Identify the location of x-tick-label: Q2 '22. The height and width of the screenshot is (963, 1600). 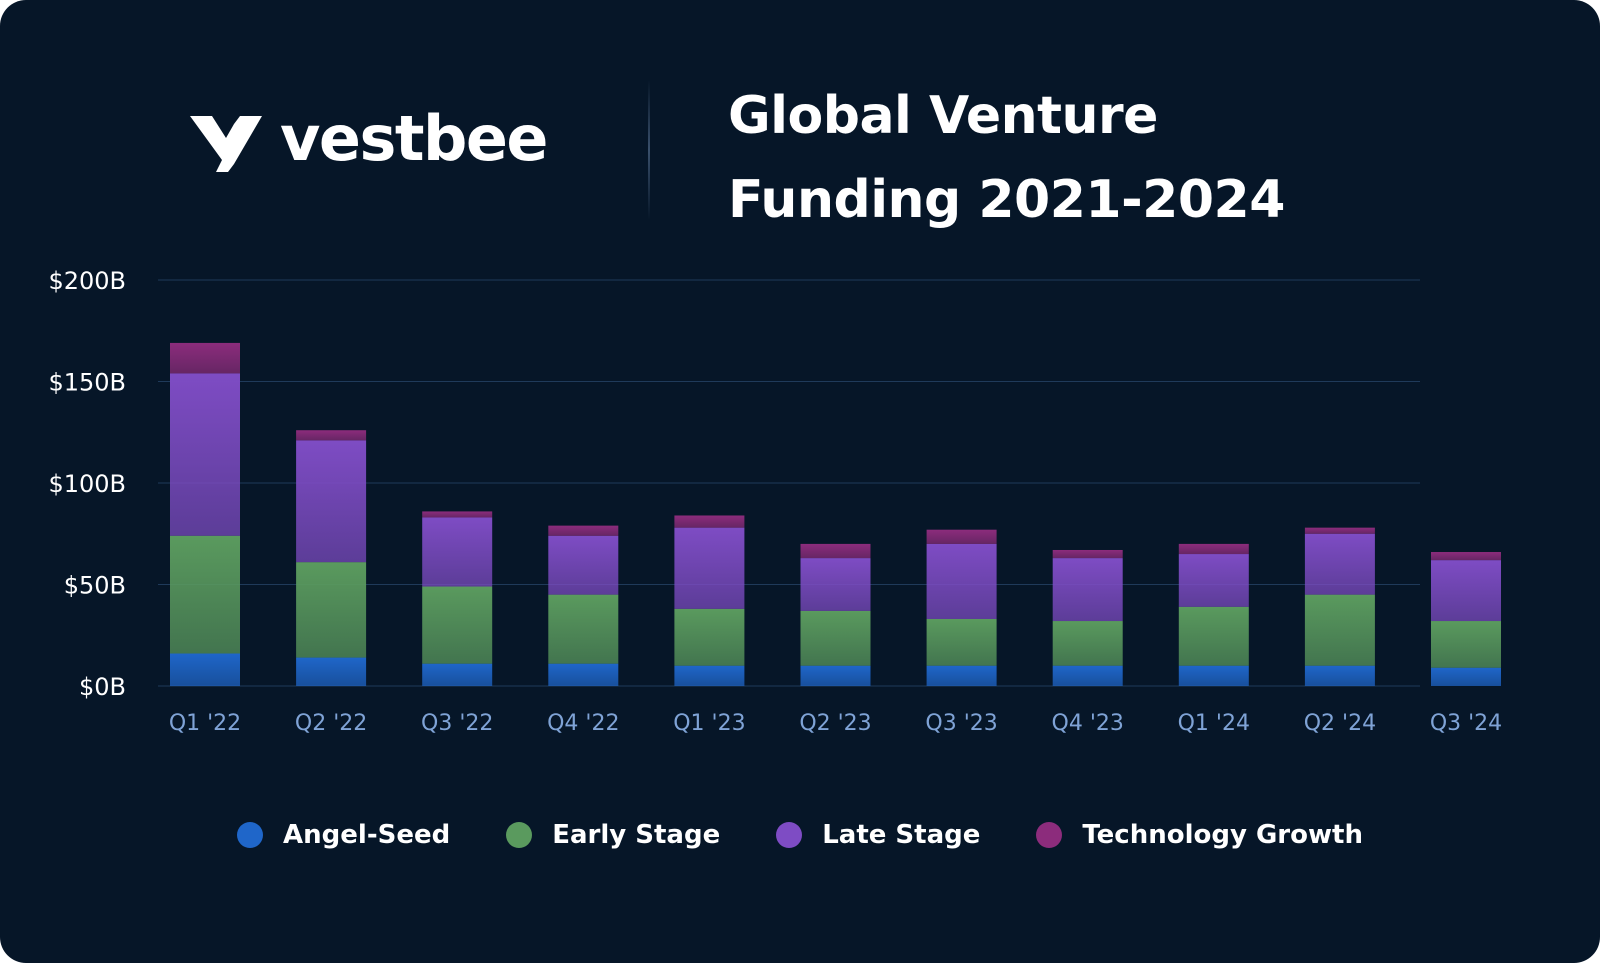
(331, 723).